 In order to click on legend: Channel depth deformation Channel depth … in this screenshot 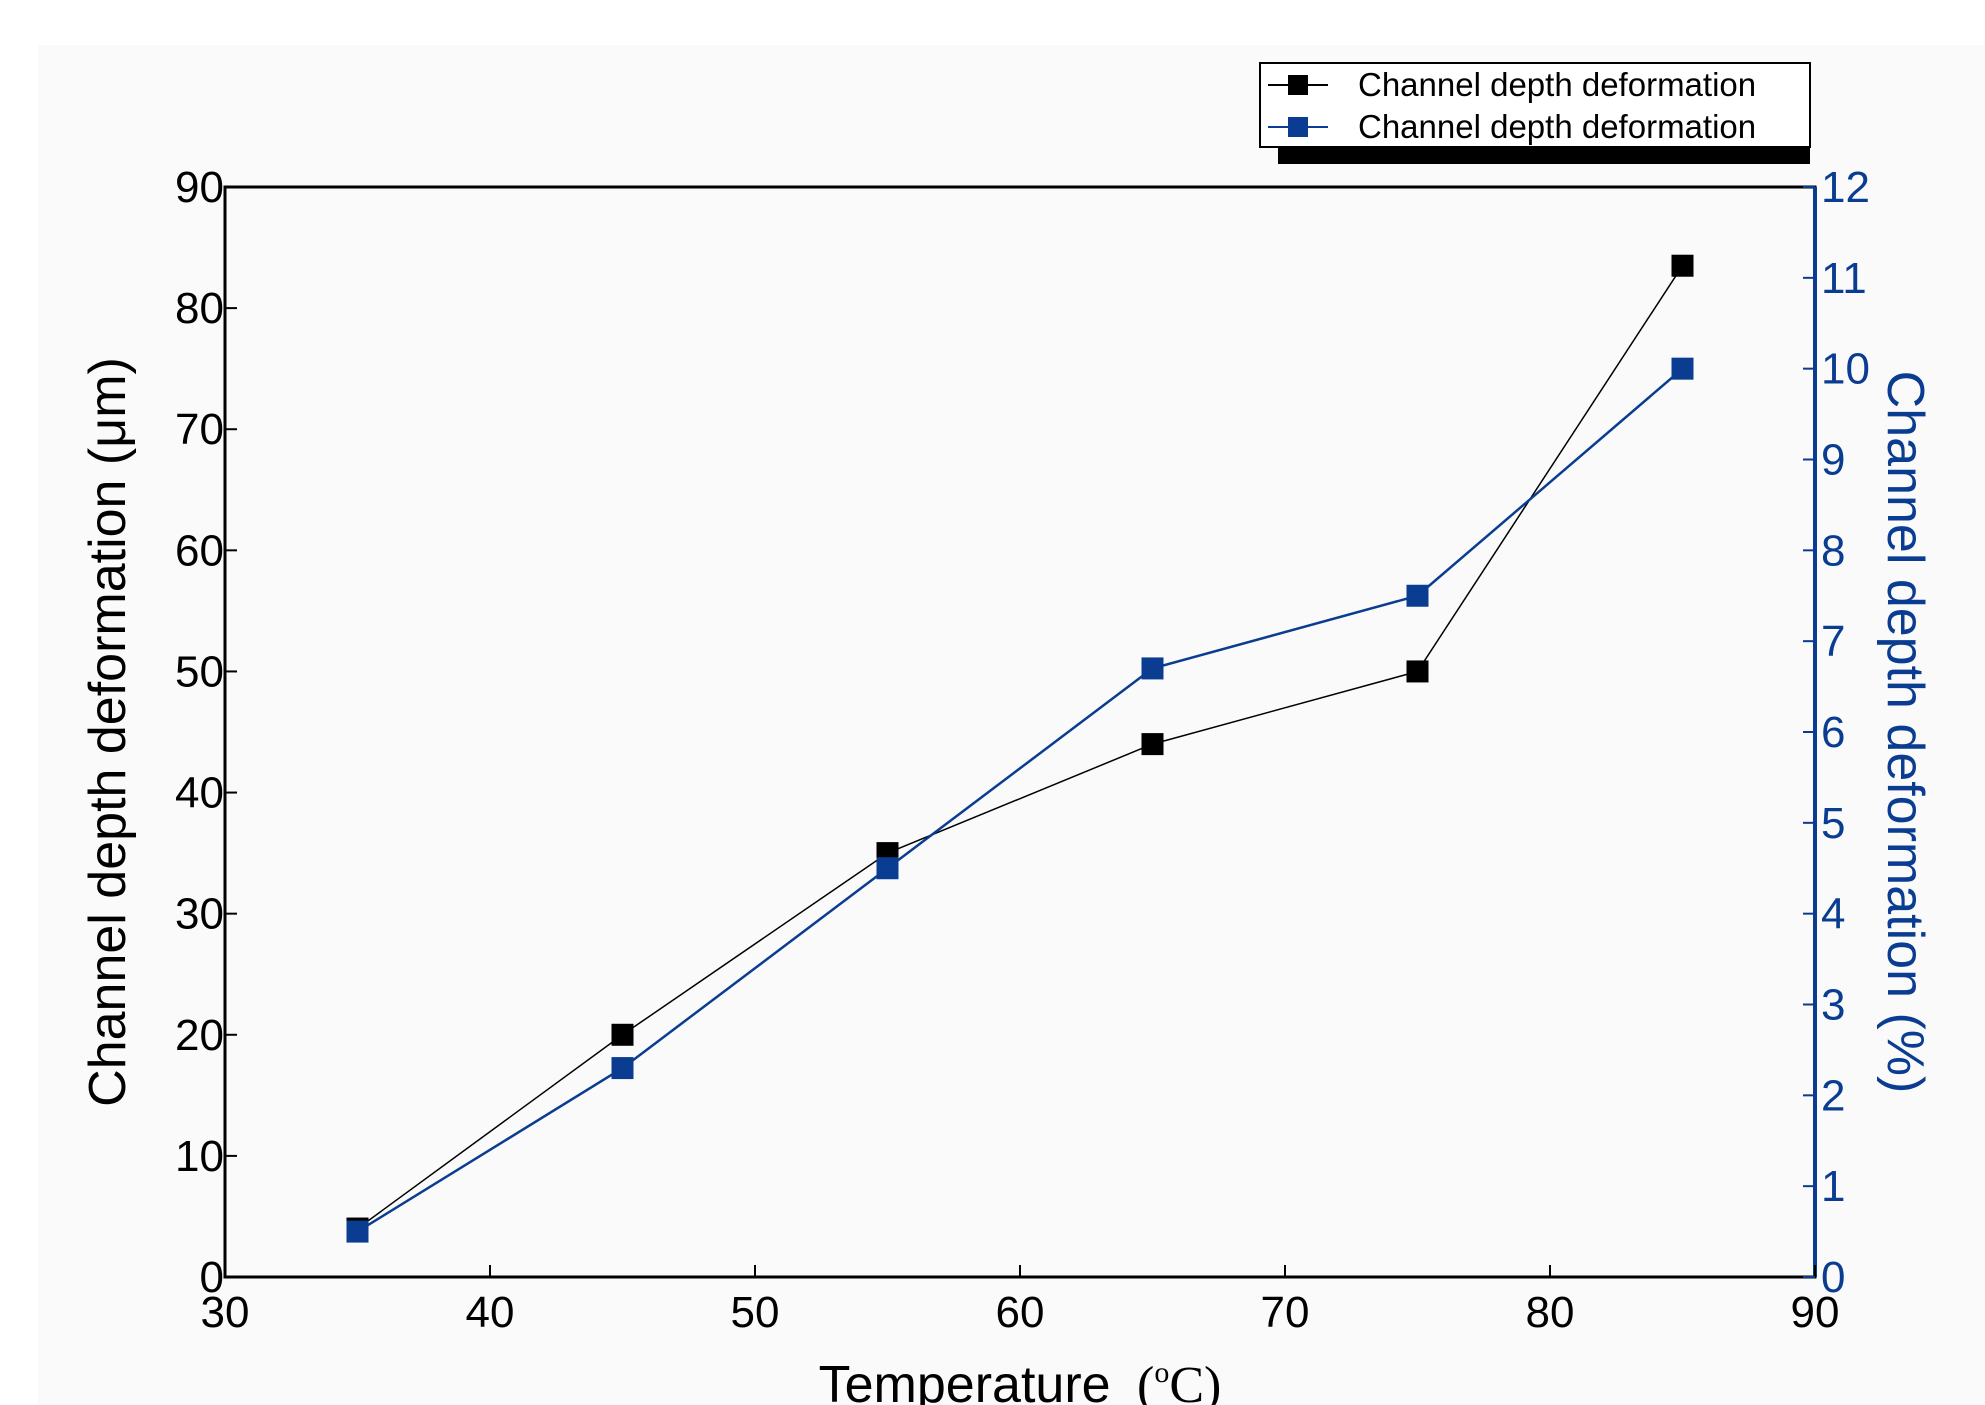, I will do `click(1535, 113)`.